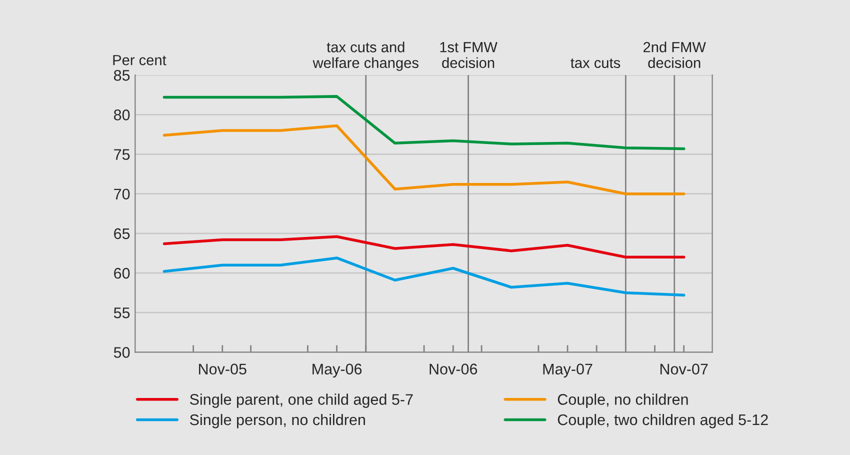 This screenshot has height=455, width=850. Describe the element at coordinates (222, 369) in the screenshot. I see `x-tick-label: Nov-05` at that location.